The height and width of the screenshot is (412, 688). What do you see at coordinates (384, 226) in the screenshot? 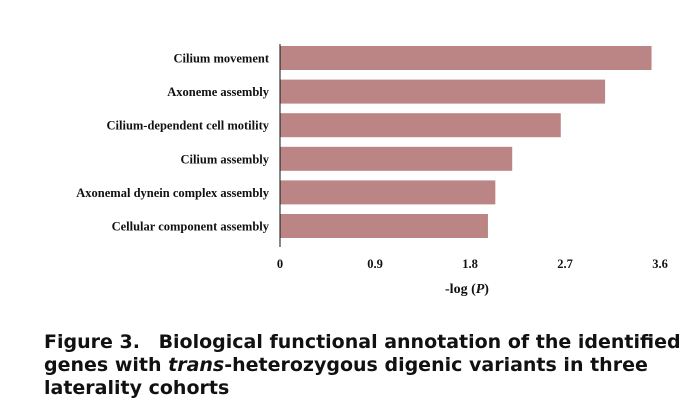
I see `bar-cellular-component-assembly` at bounding box center [384, 226].